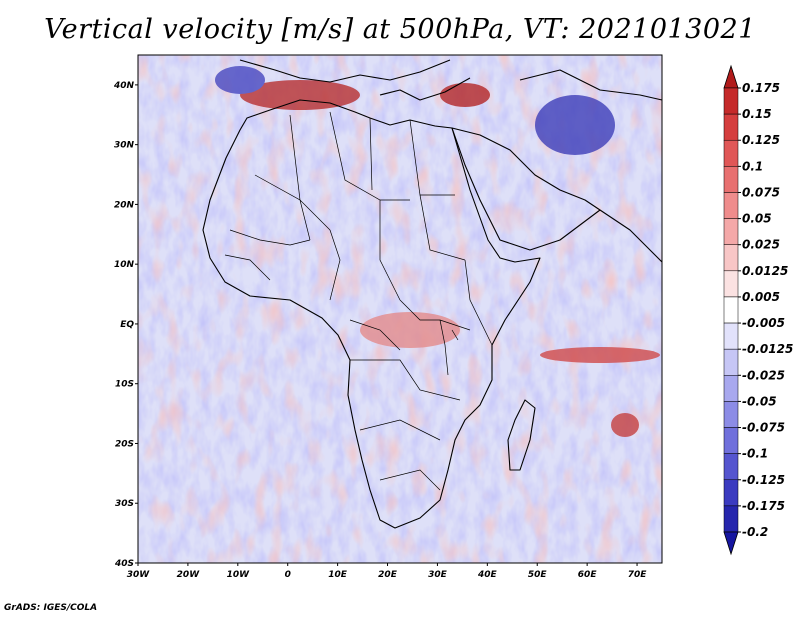  I want to click on colorbar-label: 0.175, so click(761, 88).